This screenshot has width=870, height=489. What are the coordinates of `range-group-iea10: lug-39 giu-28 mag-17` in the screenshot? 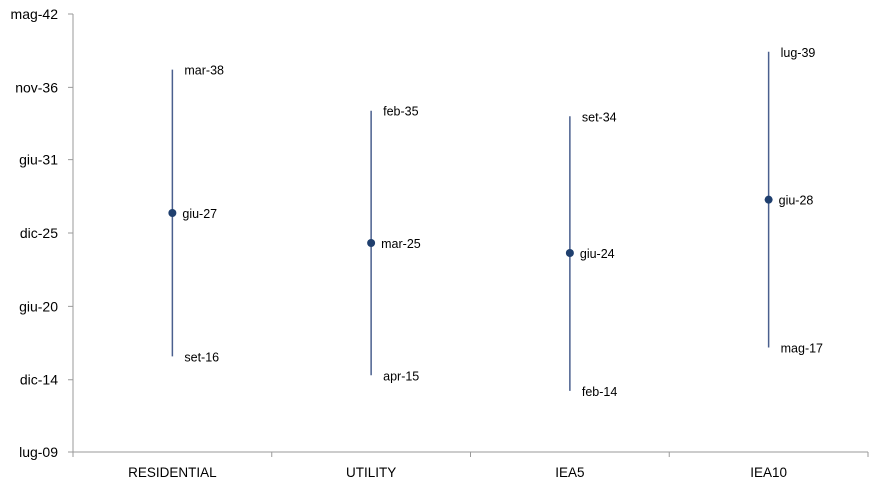 It's located at (793, 201).